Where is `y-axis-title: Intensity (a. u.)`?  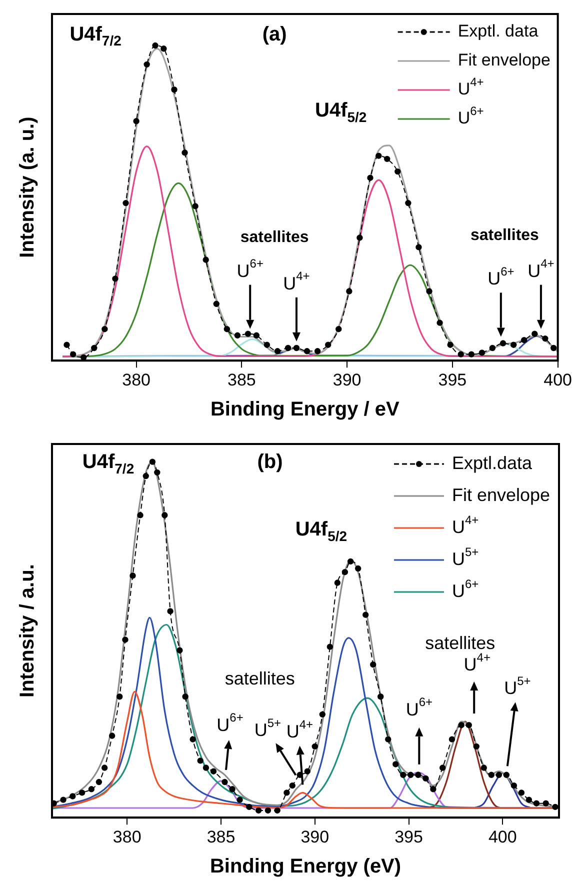
y-axis-title: Intensity (a. u.) is located at coordinates (27, 187).